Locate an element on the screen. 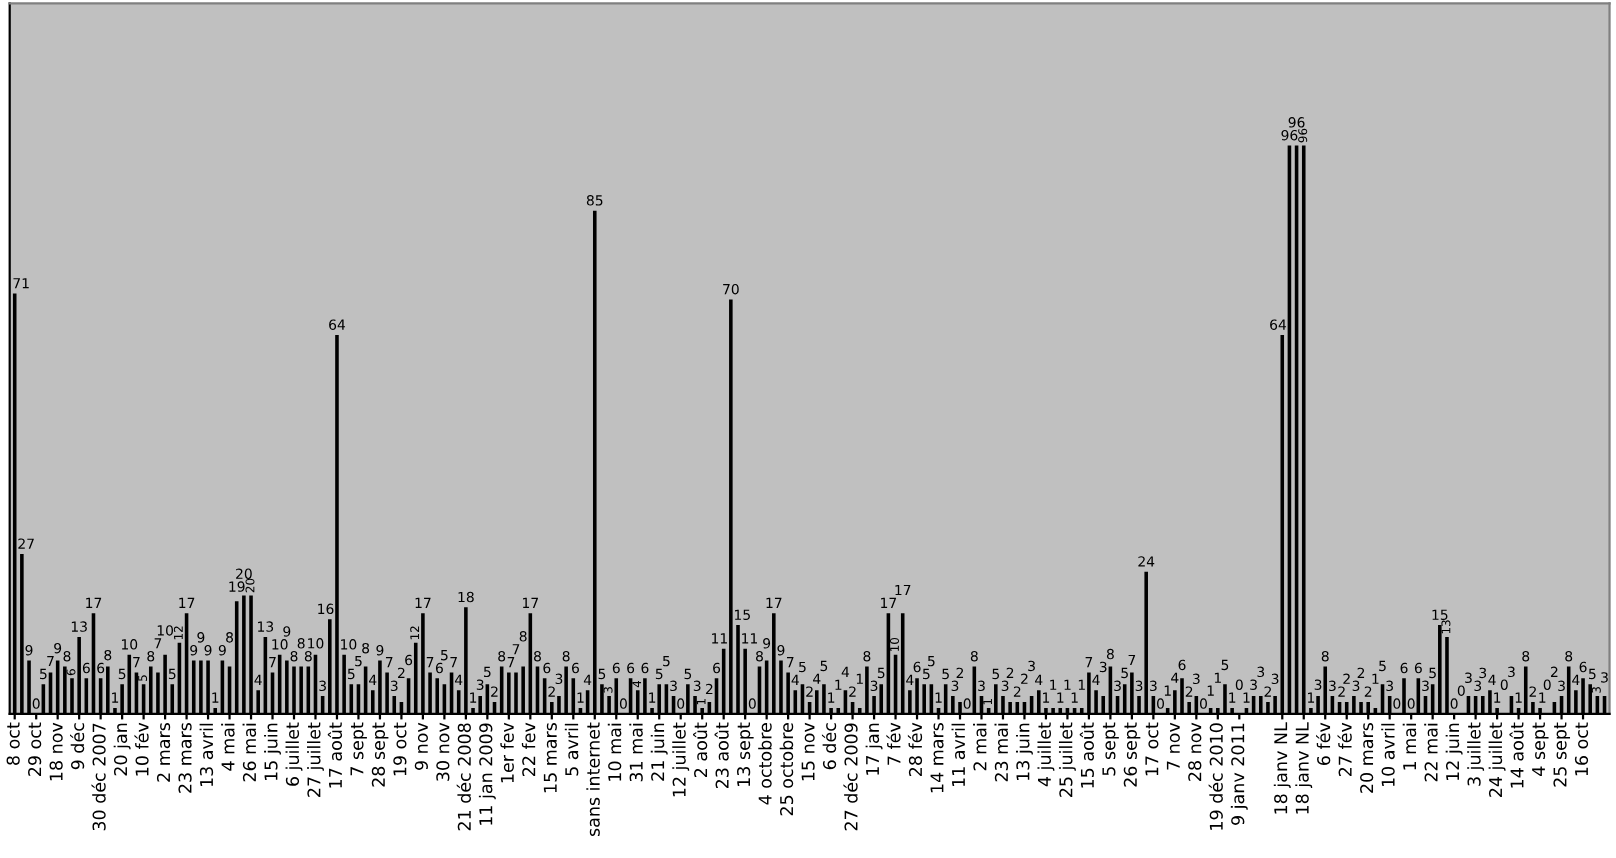 This screenshot has height=858, width=1616. x-tick-label: 7 sept is located at coordinates (358, 749).